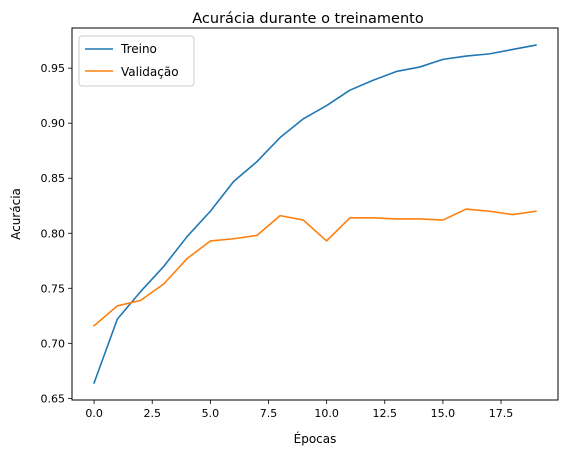 Image resolution: width=576 pixels, height=457 pixels. What do you see at coordinates (53, 398) in the screenshot?
I see `y-tick-label: 0.65` at bounding box center [53, 398].